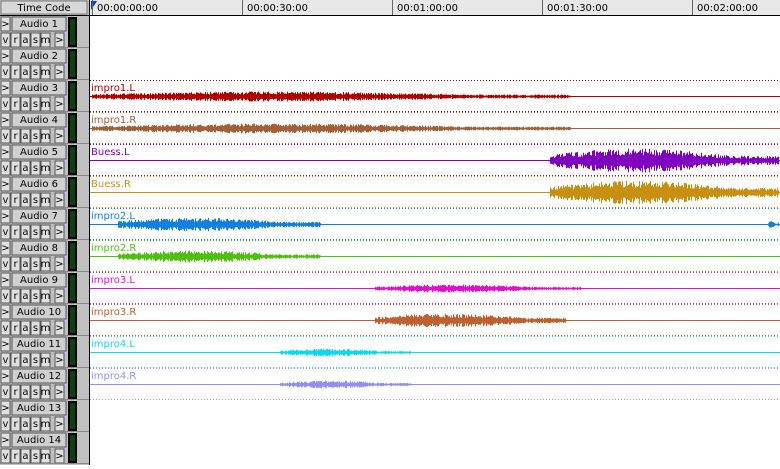 The width and height of the screenshot is (780, 469). I want to click on ruler, so click(434, 8).